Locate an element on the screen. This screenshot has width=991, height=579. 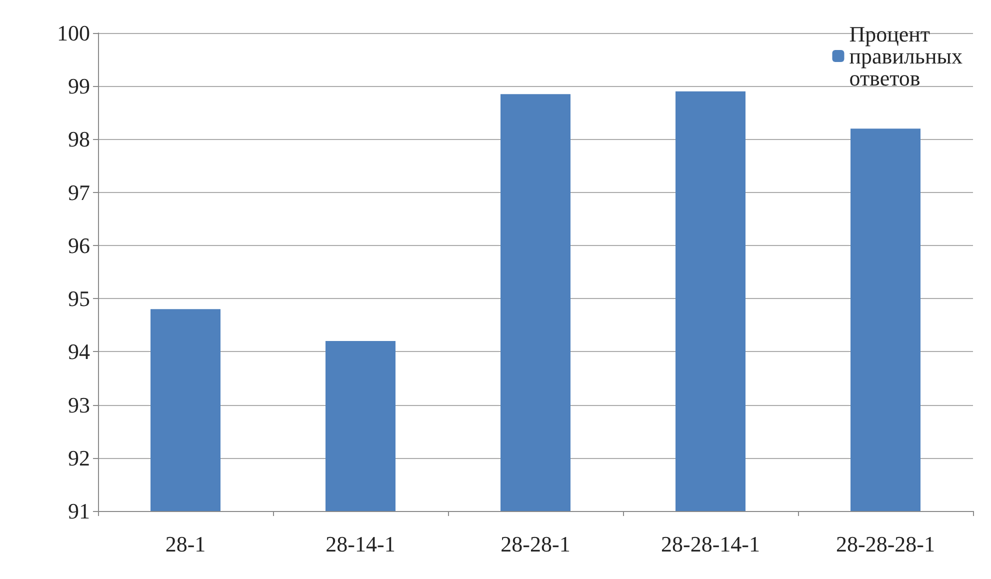
y-tick-label: 94 is located at coordinates (79, 351).